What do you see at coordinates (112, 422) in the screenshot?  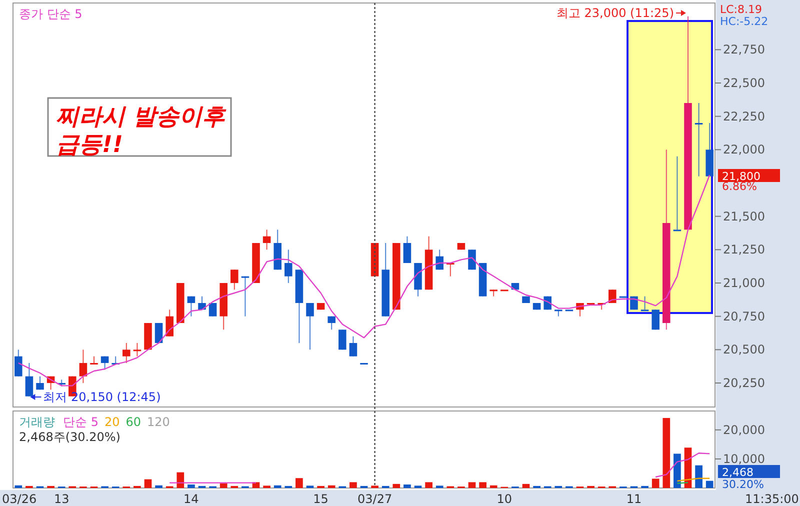 I see `text: 20` at bounding box center [112, 422].